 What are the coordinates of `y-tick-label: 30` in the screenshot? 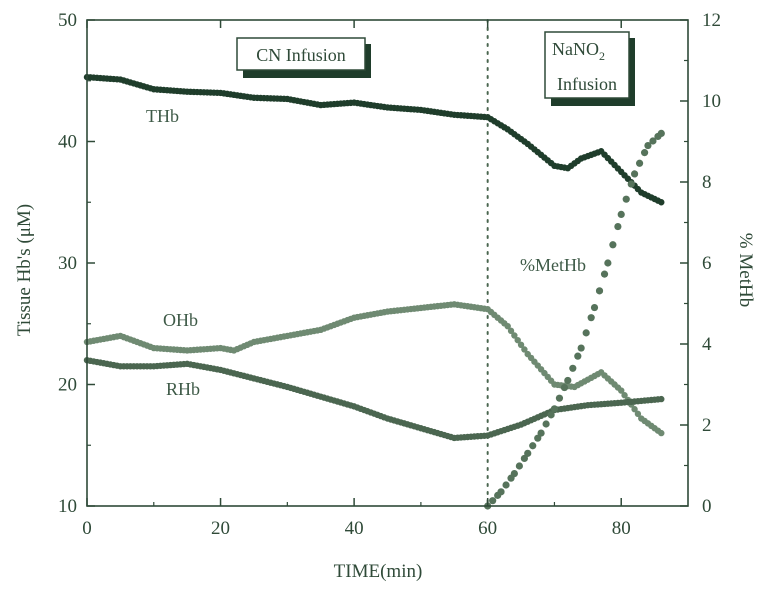 It's located at (67, 263).